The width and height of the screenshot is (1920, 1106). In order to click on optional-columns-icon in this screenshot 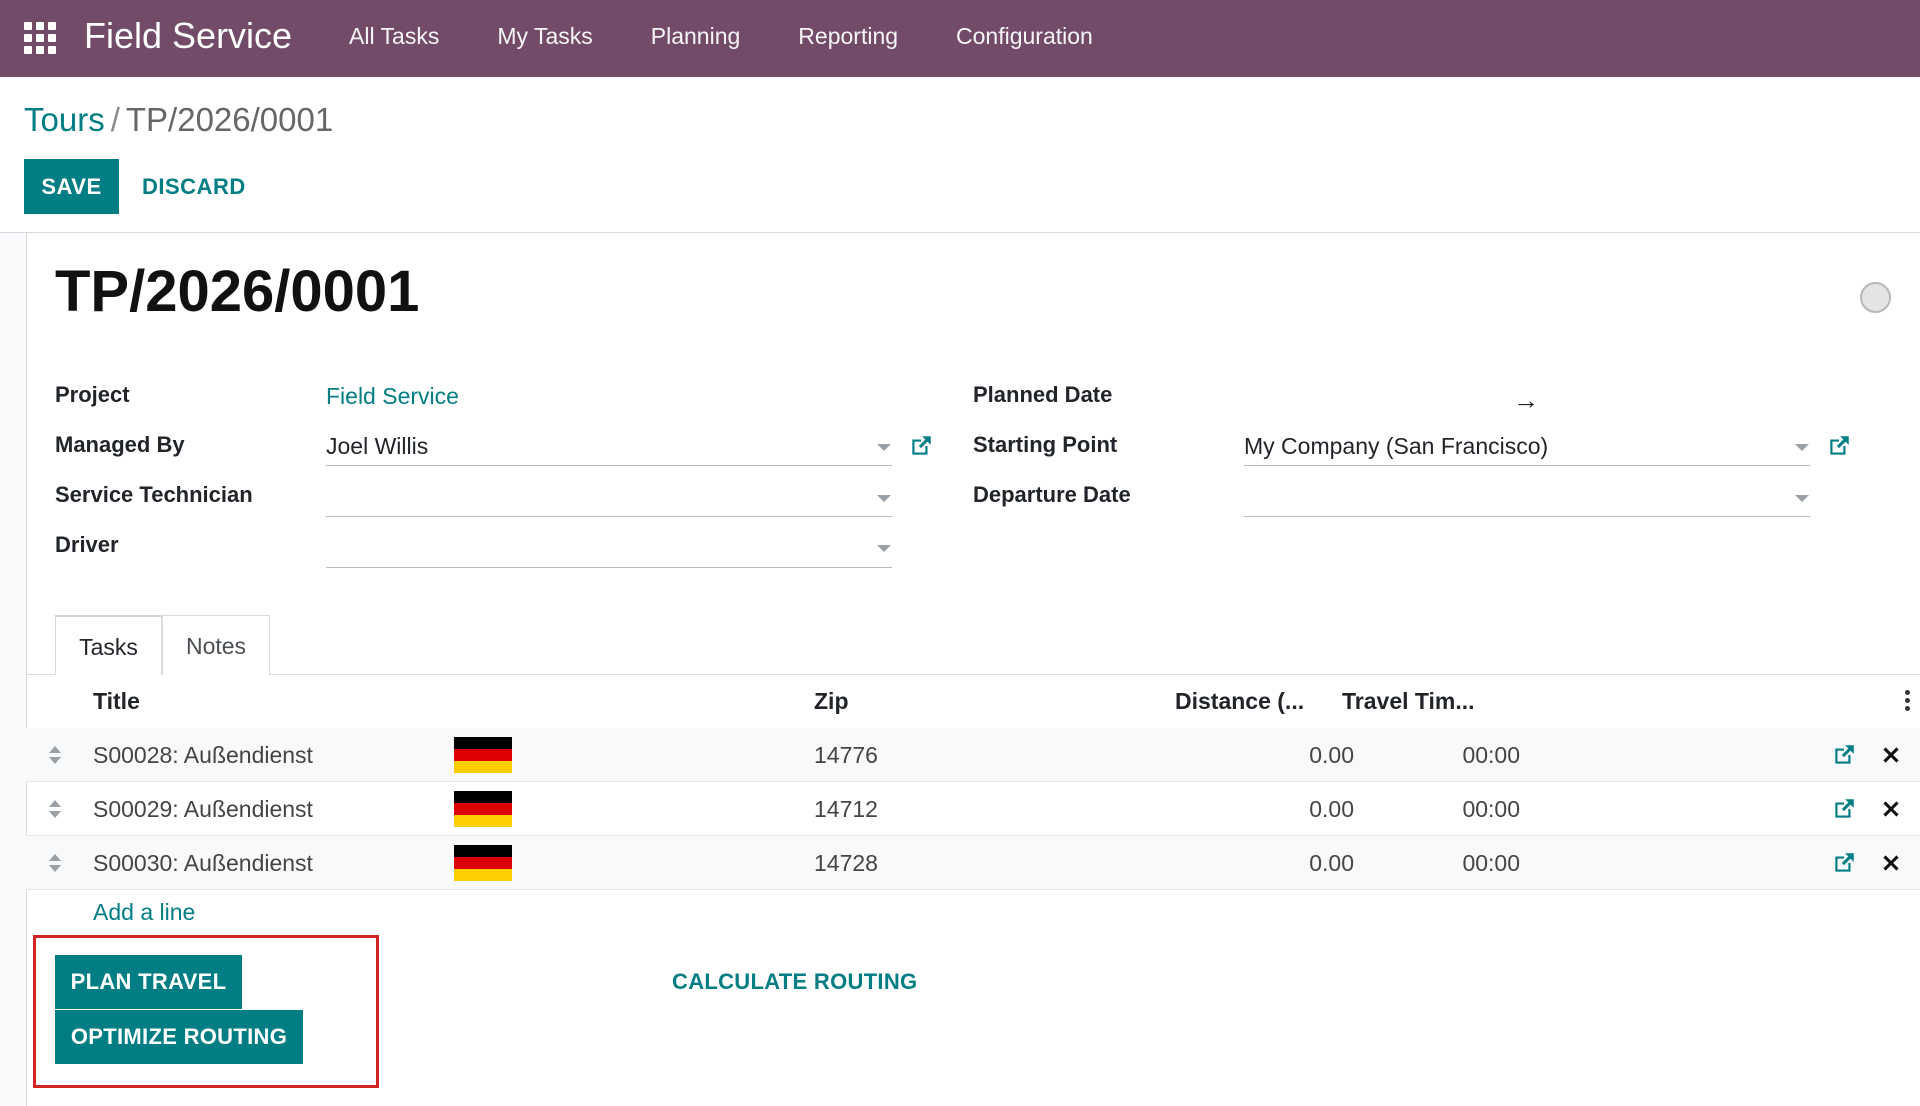, I will do `click(1908, 701)`.